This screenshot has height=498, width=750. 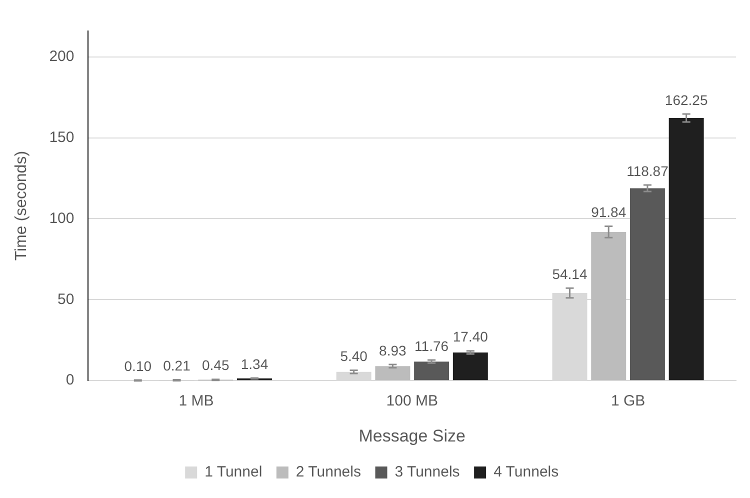 I want to click on data-label: 1.34, so click(x=254, y=364).